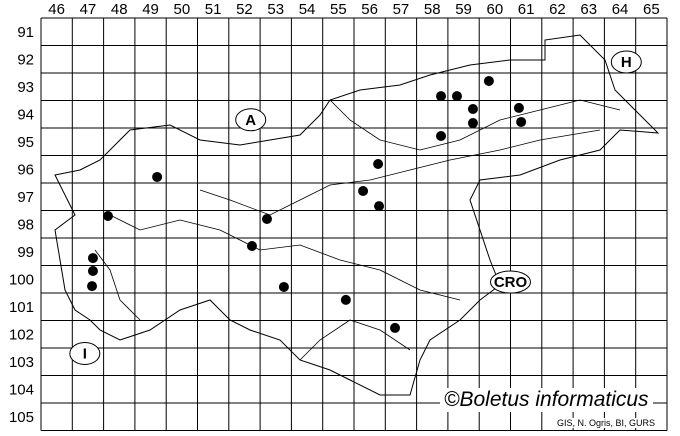 The height and width of the screenshot is (436, 680). I want to click on row-label: 100, so click(21, 279).